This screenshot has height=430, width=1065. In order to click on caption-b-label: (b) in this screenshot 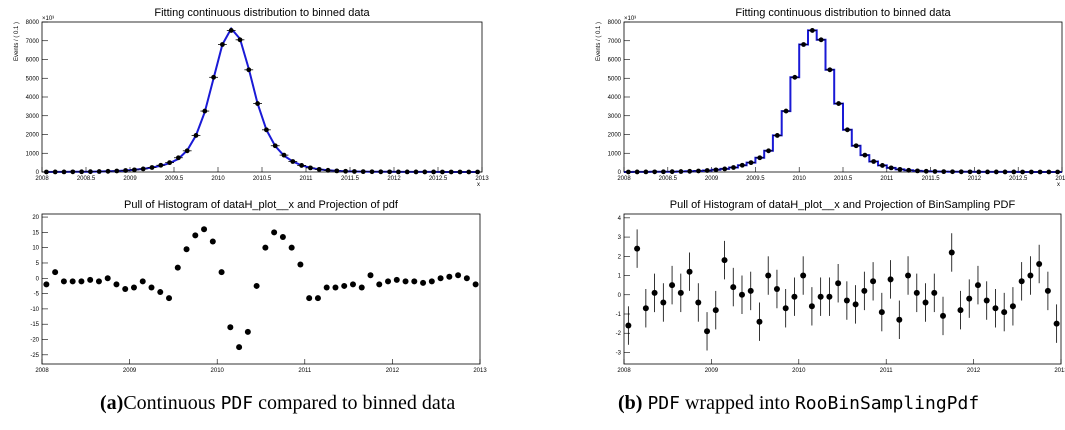, I will do `click(630, 403)`.